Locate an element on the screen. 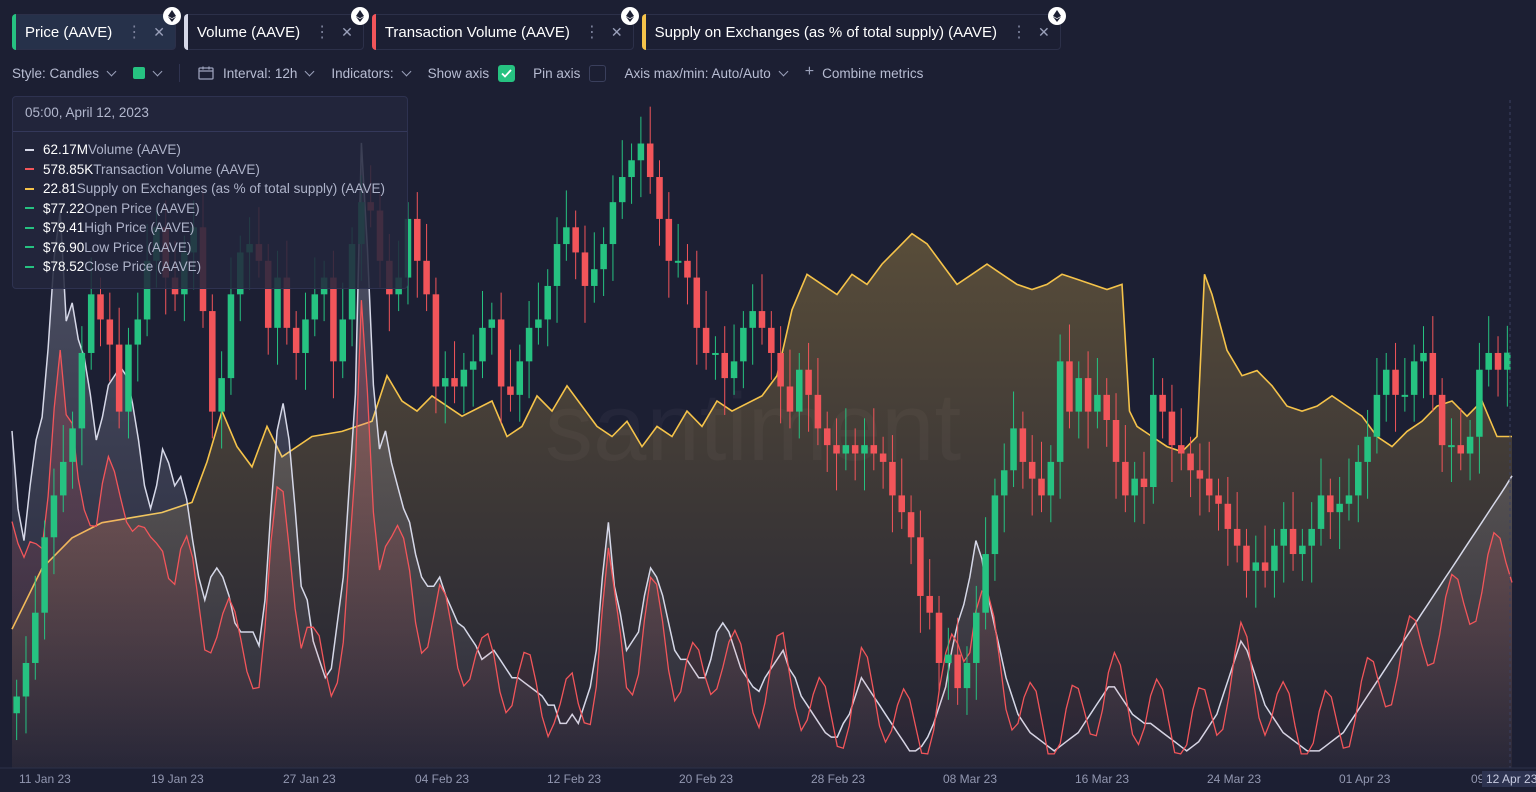 This screenshot has height=792, width=1536. pin-axis-toggle: Pin axis is located at coordinates (570, 73).